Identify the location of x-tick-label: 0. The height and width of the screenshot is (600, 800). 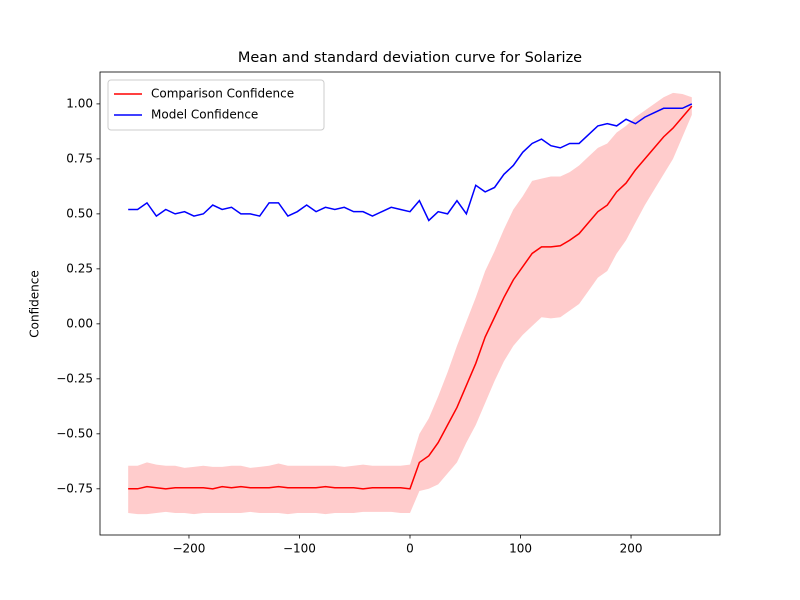
(410, 549).